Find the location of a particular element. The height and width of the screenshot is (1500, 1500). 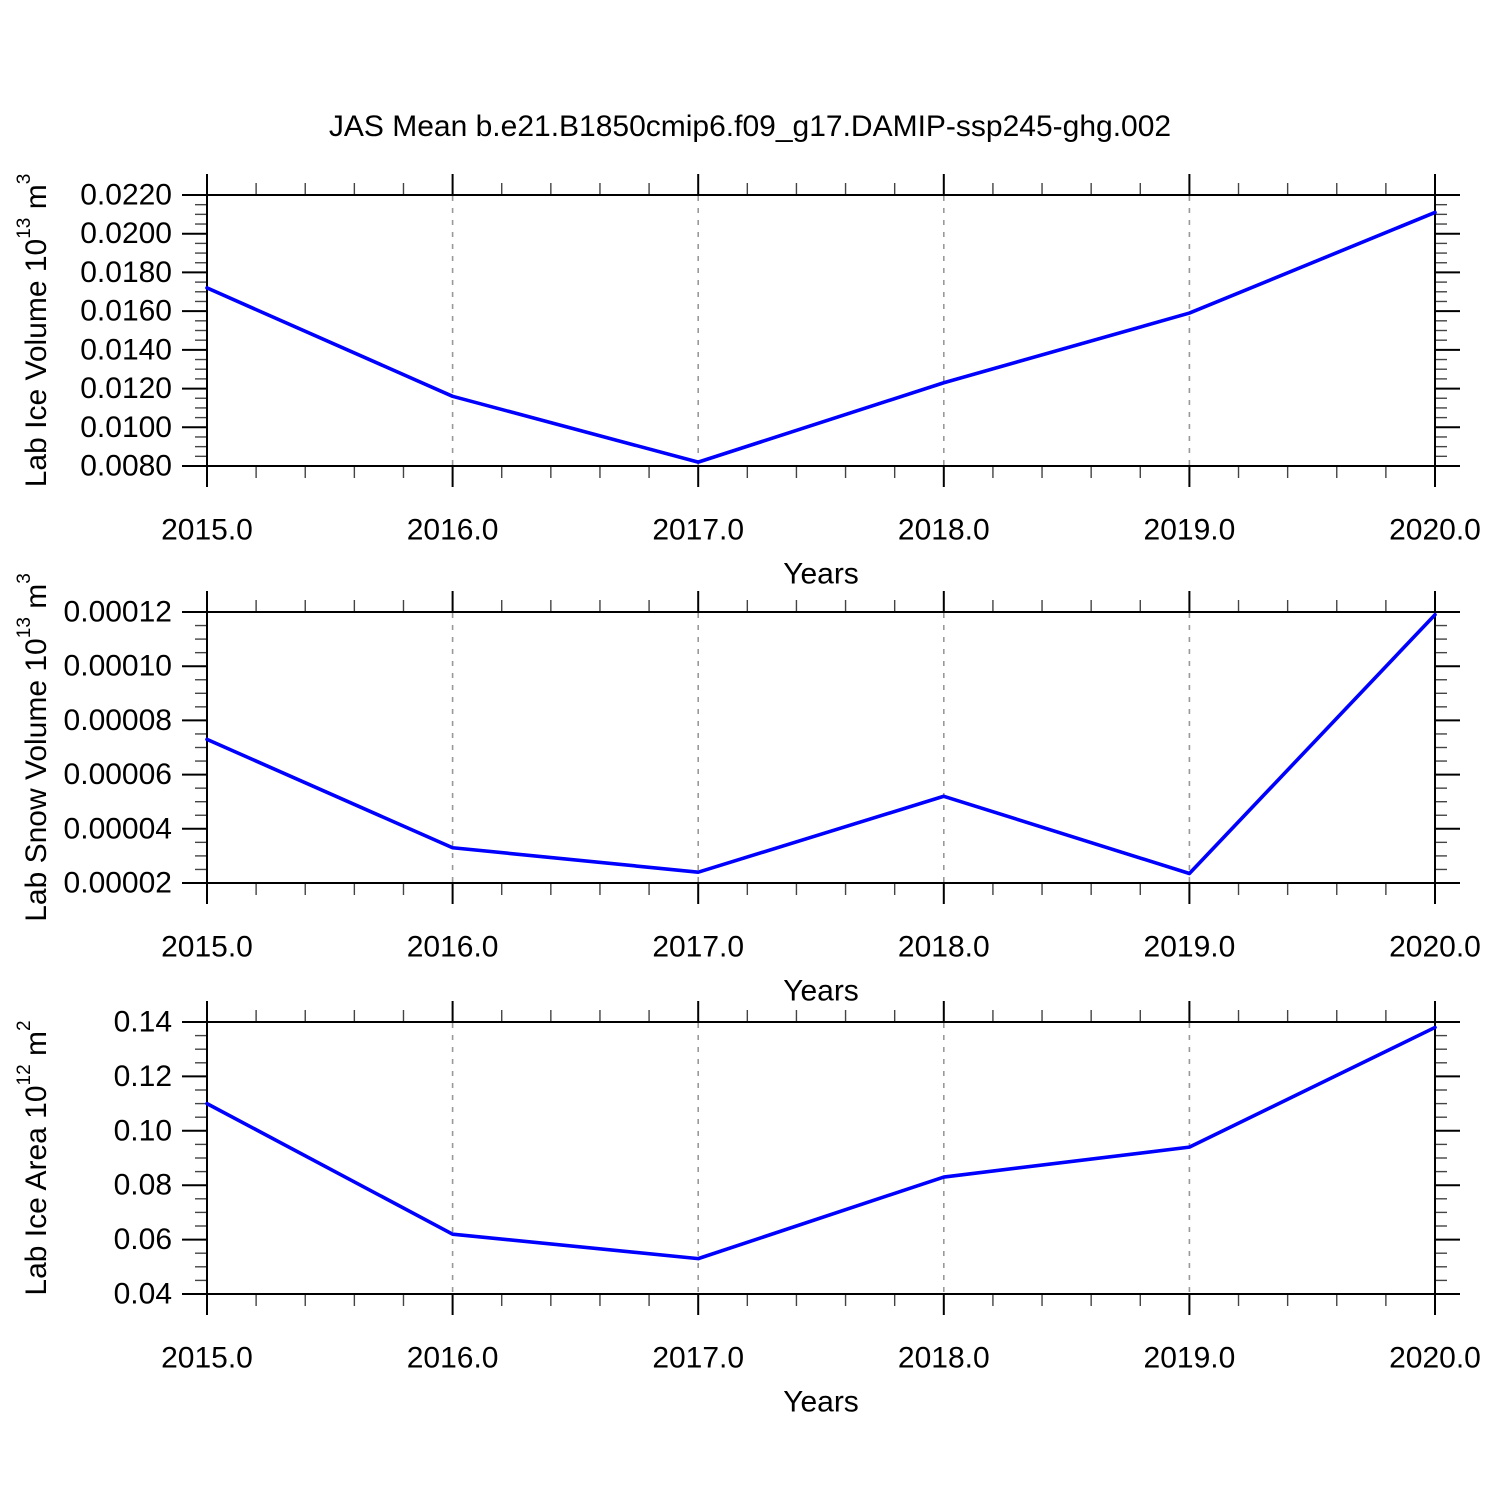

y-tick-label: 0.14 is located at coordinates (143, 1022).